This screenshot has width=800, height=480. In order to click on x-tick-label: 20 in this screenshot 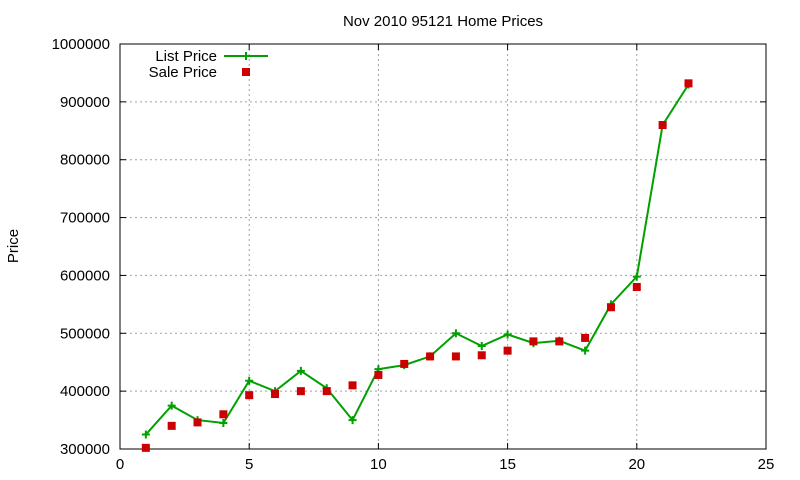, I will do `click(636, 464)`.